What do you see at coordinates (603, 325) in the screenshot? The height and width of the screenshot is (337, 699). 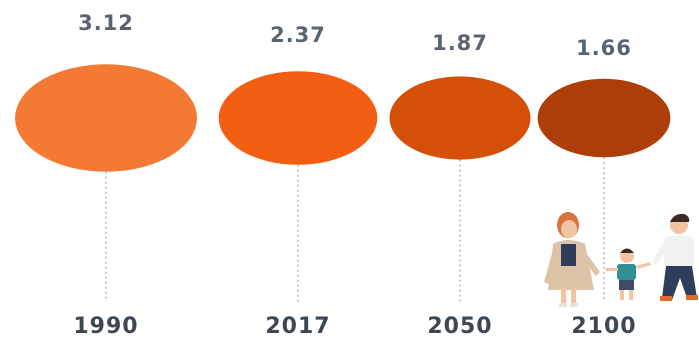 I see `year-label-2100: 2100` at bounding box center [603, 325].